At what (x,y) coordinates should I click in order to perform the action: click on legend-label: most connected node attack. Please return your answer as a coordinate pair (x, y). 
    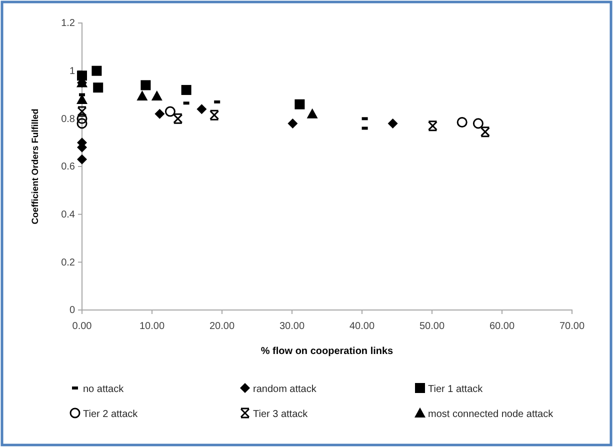
    Looking at the image, I should click on (491, 414).